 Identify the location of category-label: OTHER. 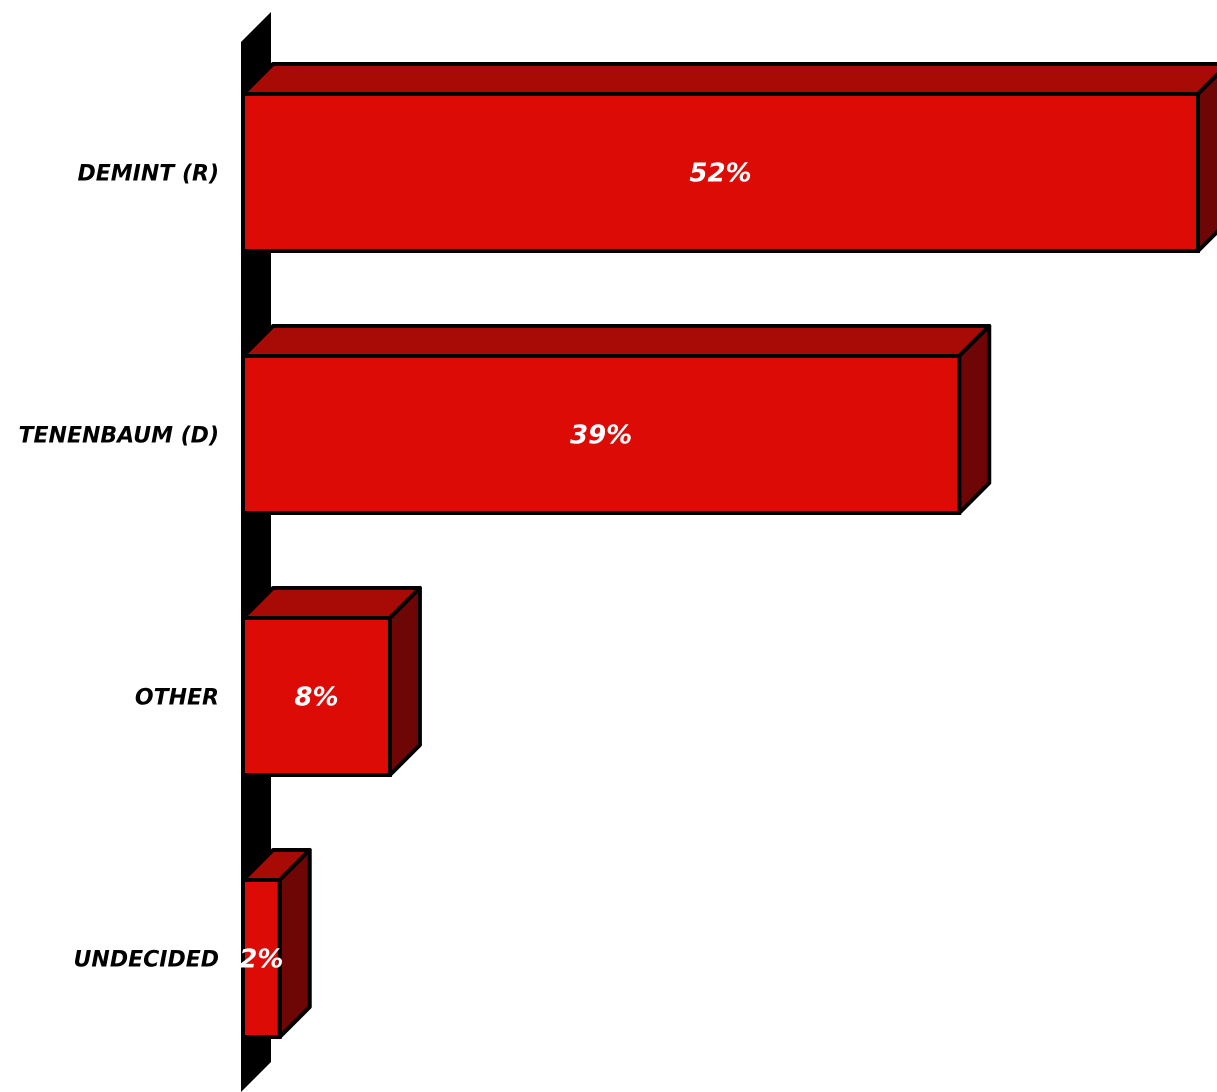
(177, 698).